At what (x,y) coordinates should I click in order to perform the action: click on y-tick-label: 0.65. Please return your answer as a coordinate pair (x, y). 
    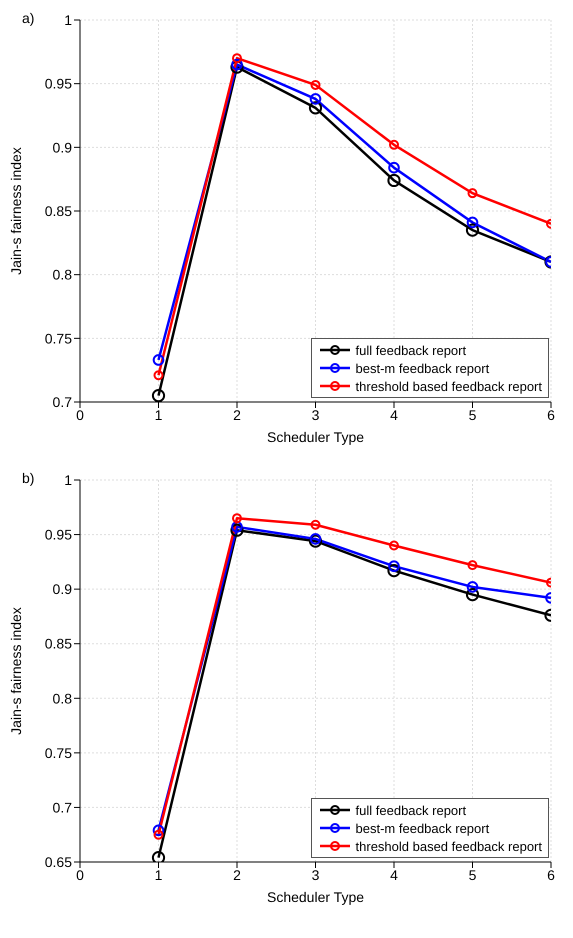
    Looking at the image, I should click on (58, 862).